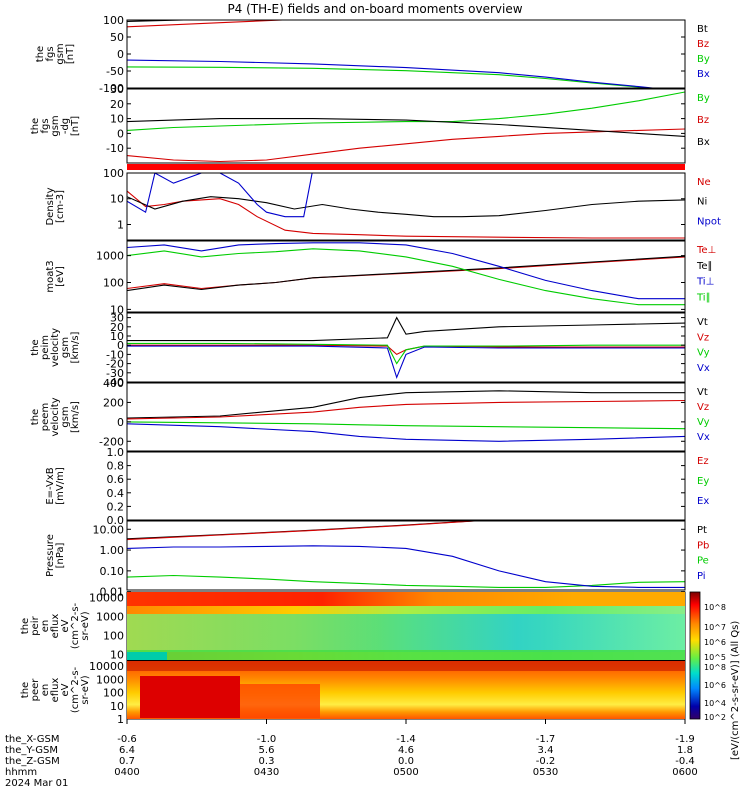  What do you see at coordinates (703, 461) in the screenshot?
I see `legend-entry-ez: Ez` at bounding box center [703, 461].